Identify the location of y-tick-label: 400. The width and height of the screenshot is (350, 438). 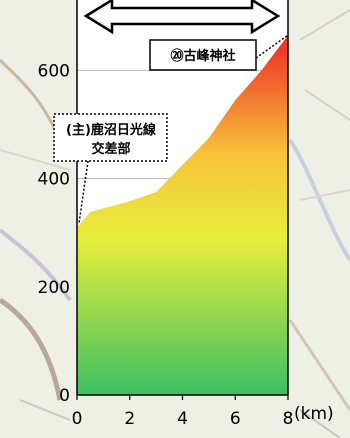
(54, 180).